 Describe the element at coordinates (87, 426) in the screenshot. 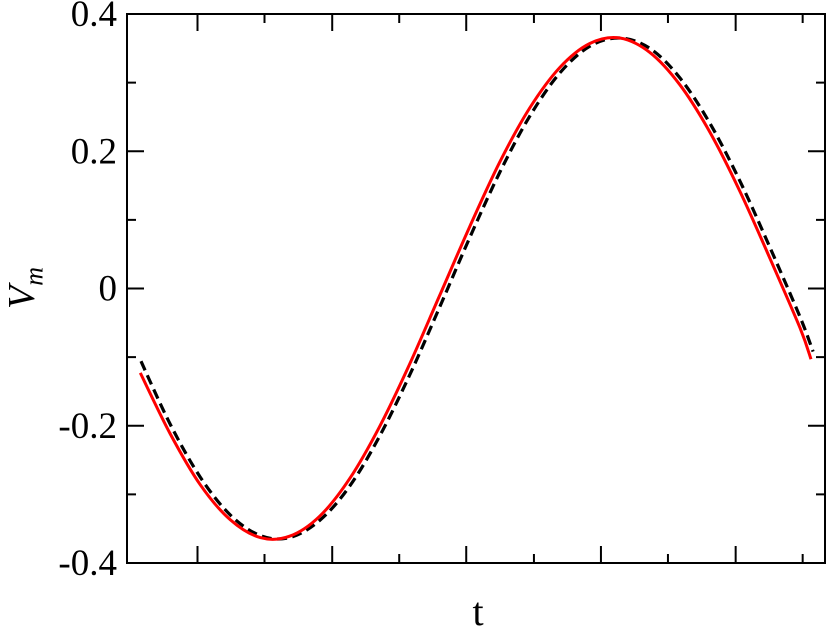

I see `y-tick-label: -0.2` at that location.